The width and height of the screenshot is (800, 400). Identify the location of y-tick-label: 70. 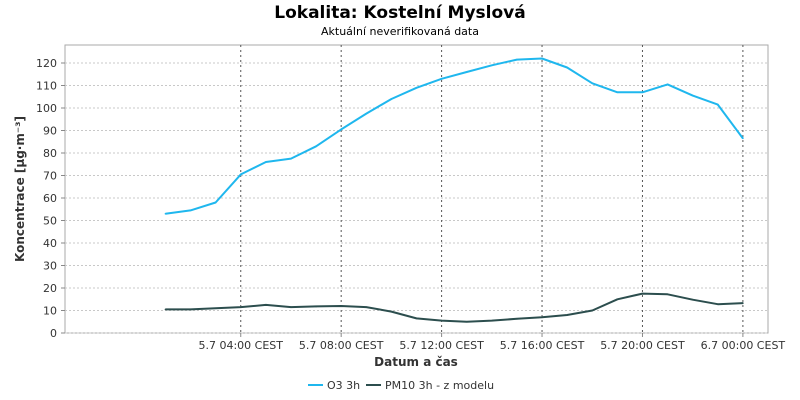
(50, 176).